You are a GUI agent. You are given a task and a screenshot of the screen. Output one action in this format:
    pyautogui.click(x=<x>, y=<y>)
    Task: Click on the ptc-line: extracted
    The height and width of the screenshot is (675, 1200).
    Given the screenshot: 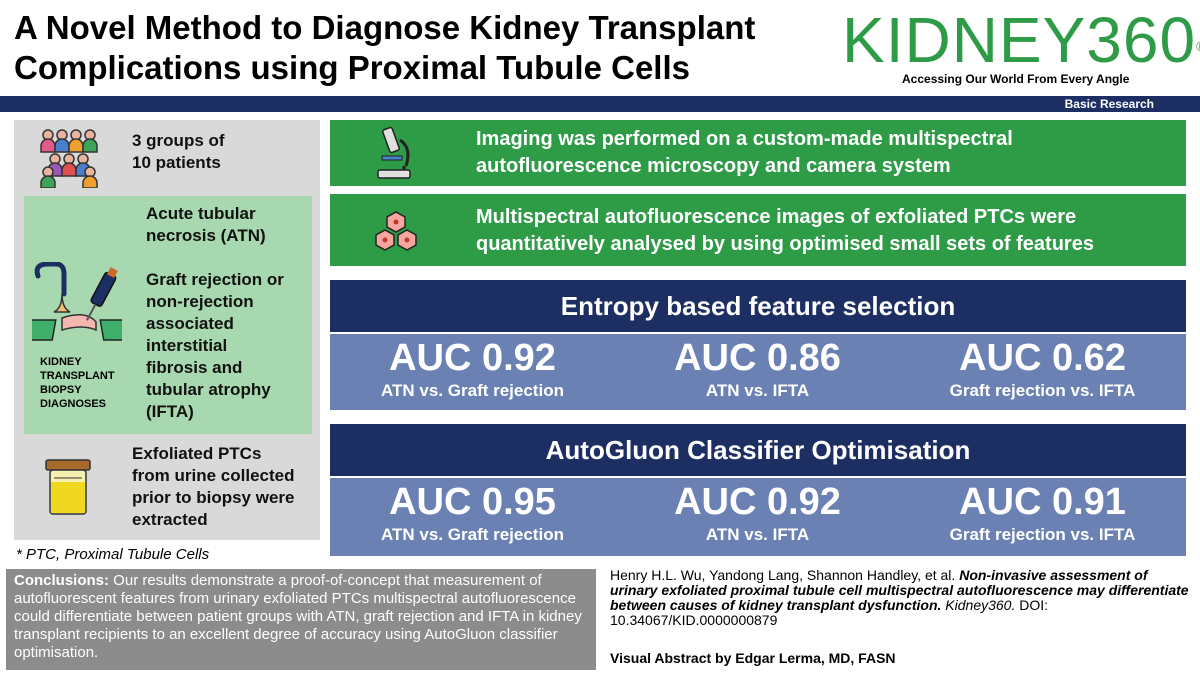 What is the action you would take?
    pyautogui.click(x=170, y=519)
    